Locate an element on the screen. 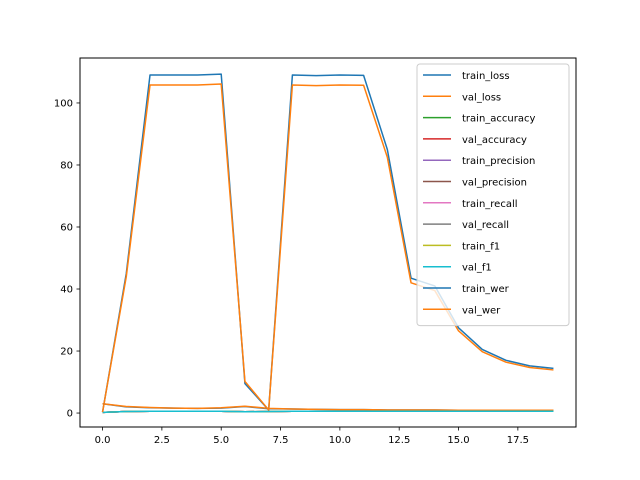 Image resolution: width=640 pixels, height=480 pixels. legend-label-train-precision: train_precision is located at coordinates (498, 161).